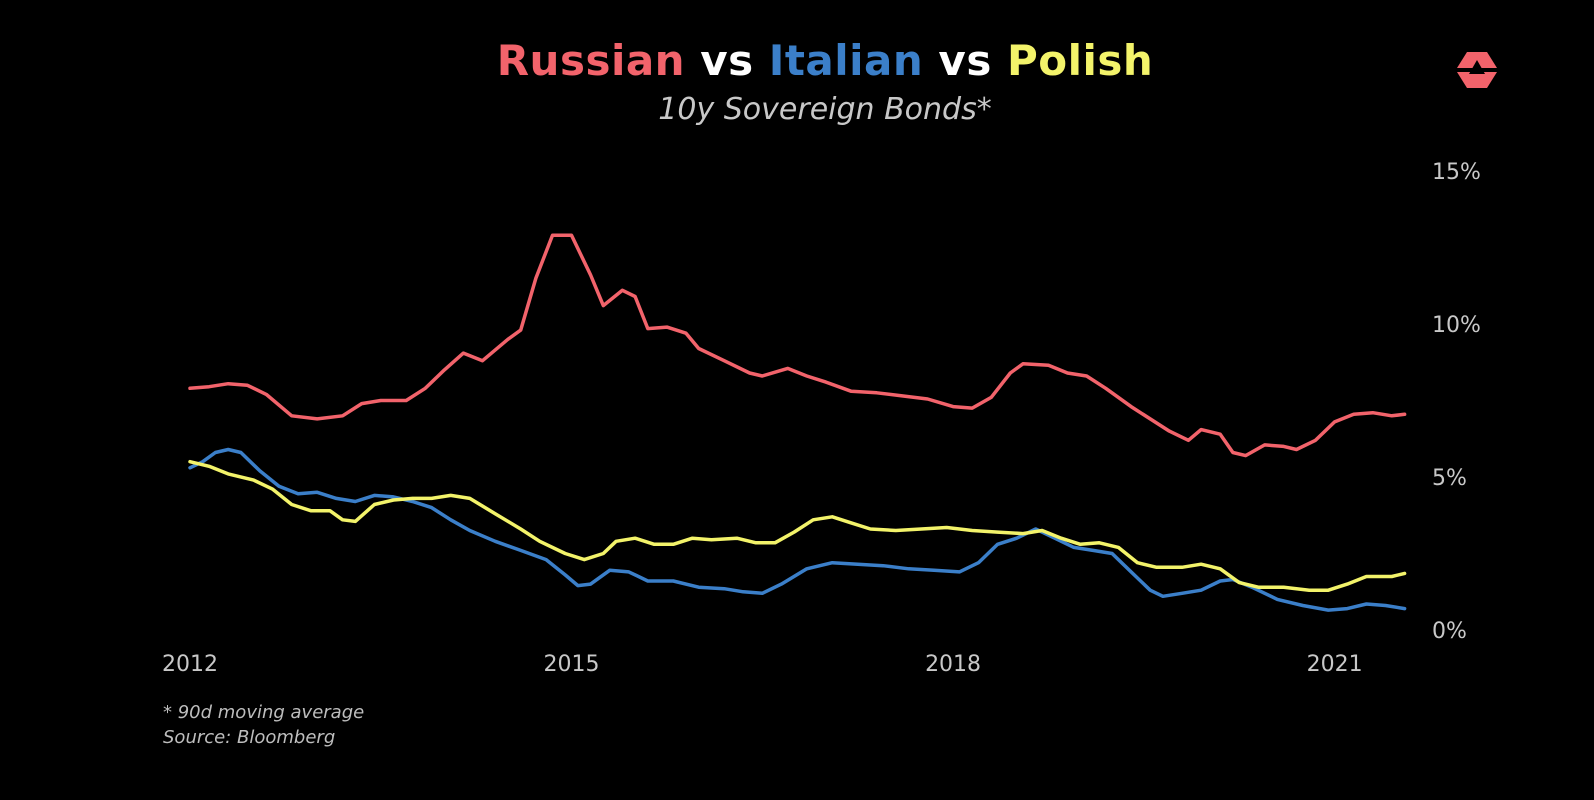 The width and height of the screenshot is (1594, 800). Describe the element at coordinates (190, 664) in the screenshot. I see `x-tick-label: 2012` at that location.